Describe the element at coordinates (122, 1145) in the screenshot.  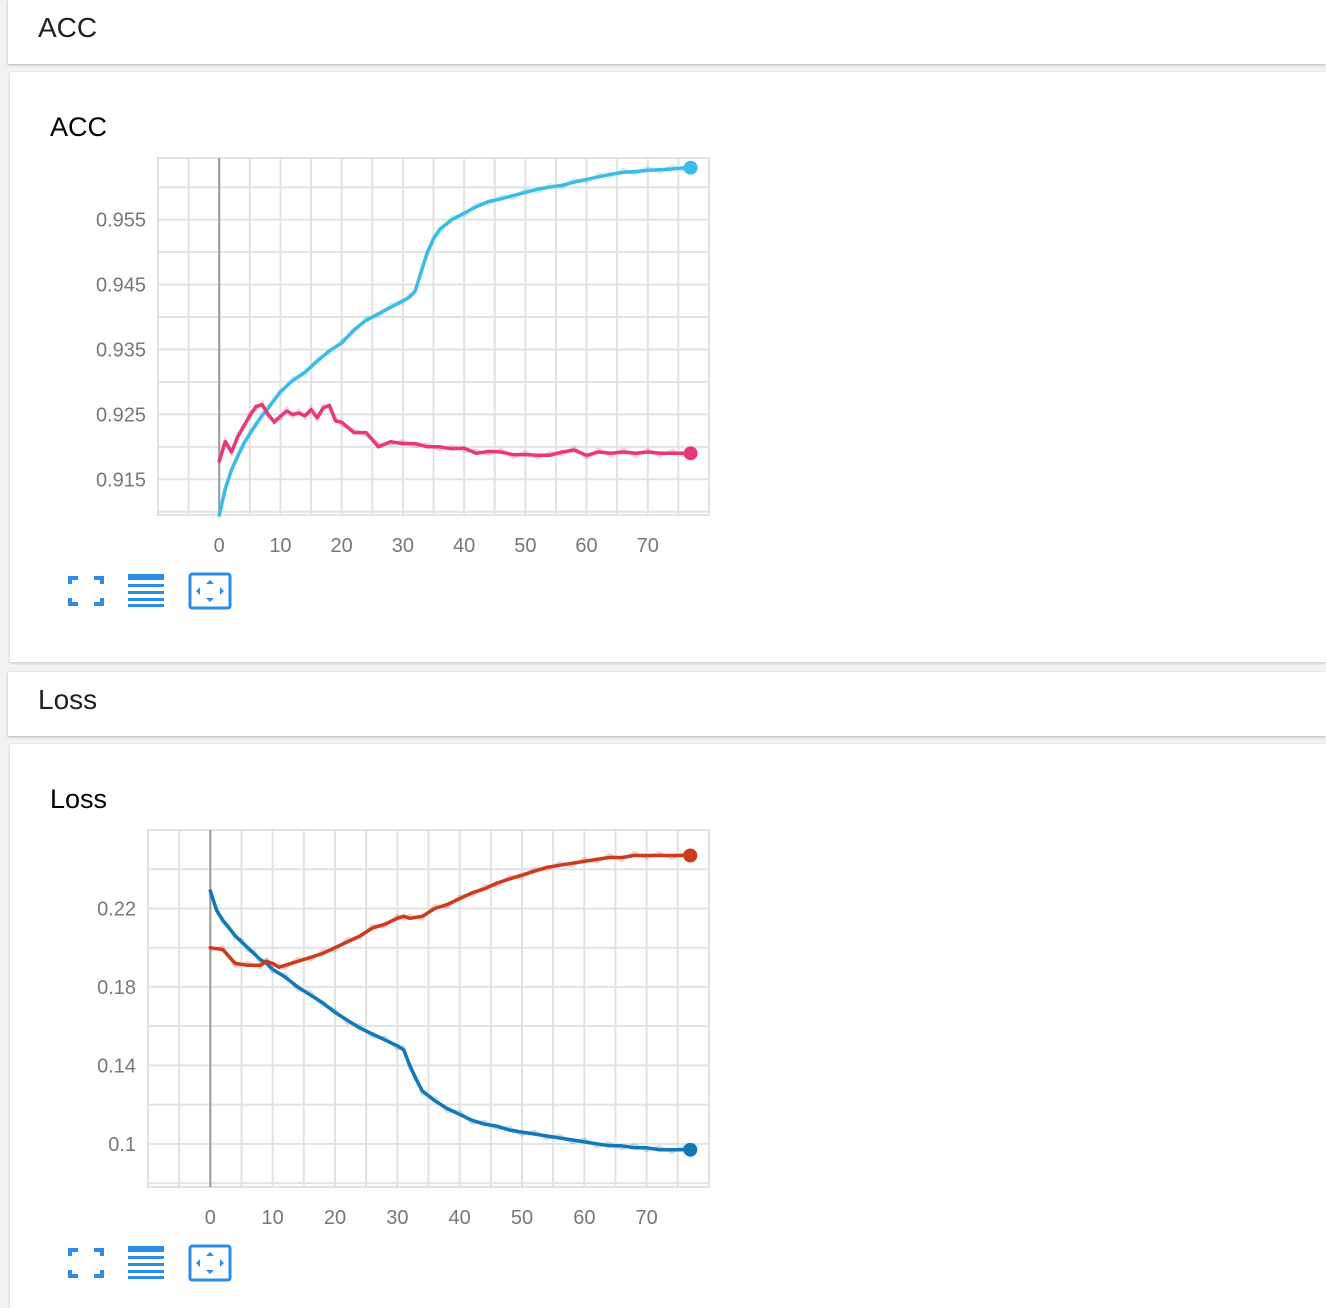
I see `y-tick-label: 0.1` at that location.